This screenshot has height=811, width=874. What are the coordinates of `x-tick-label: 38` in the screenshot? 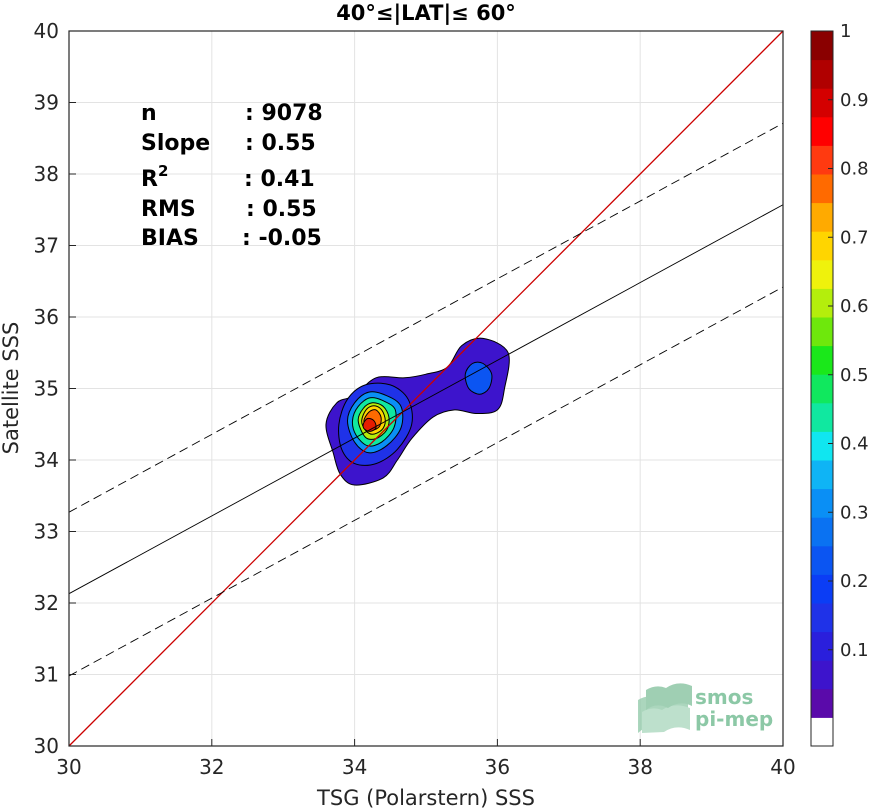 It's located at (639, 767).